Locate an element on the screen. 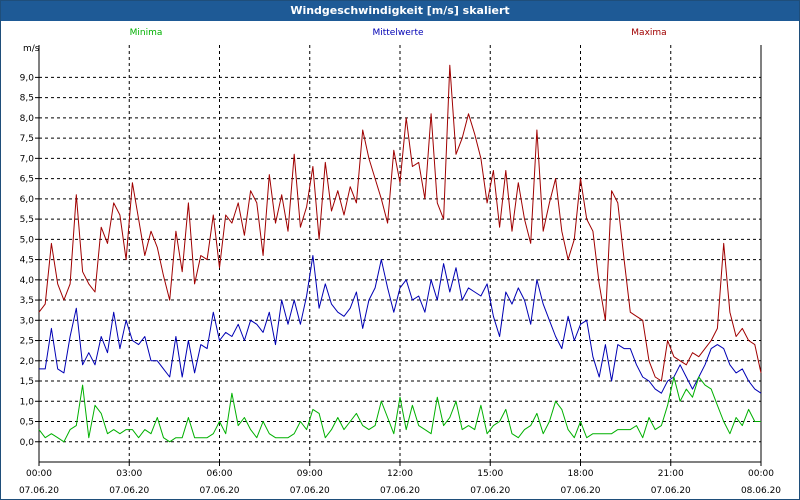 The height and width of the screenshot is (500, 800). window-title: Windgeschwindigkeit [m/s] skaliert is located at coordinates (400, 11).